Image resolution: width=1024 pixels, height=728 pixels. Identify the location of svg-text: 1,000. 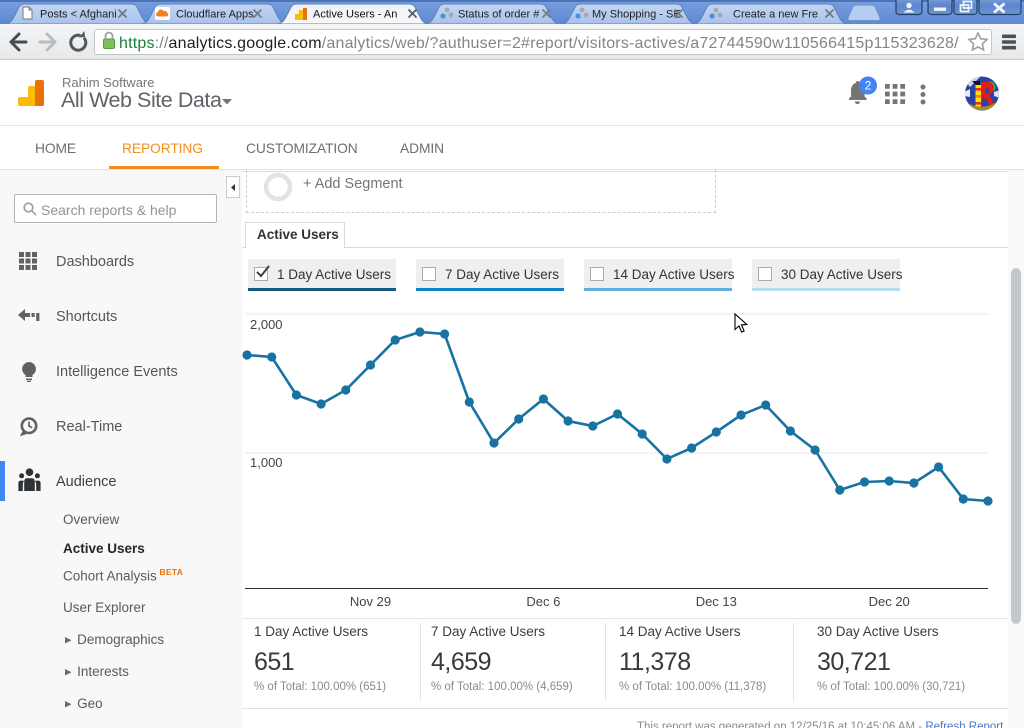
(266, 462).